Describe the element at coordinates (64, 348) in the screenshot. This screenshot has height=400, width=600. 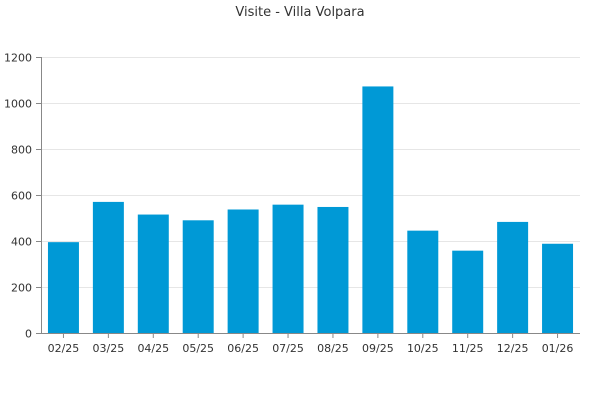
I see `x-tick-label: 02/25` at that location.